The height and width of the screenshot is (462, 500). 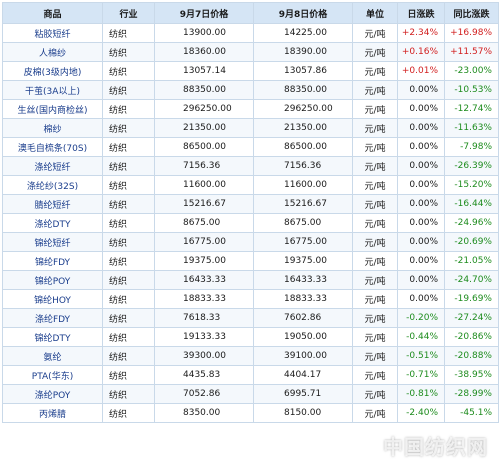 What do you see at coordinates (204, 337) in the screenshot?
I see `price-sep7-cell: 19133.33` at bounding box center [204, 337].